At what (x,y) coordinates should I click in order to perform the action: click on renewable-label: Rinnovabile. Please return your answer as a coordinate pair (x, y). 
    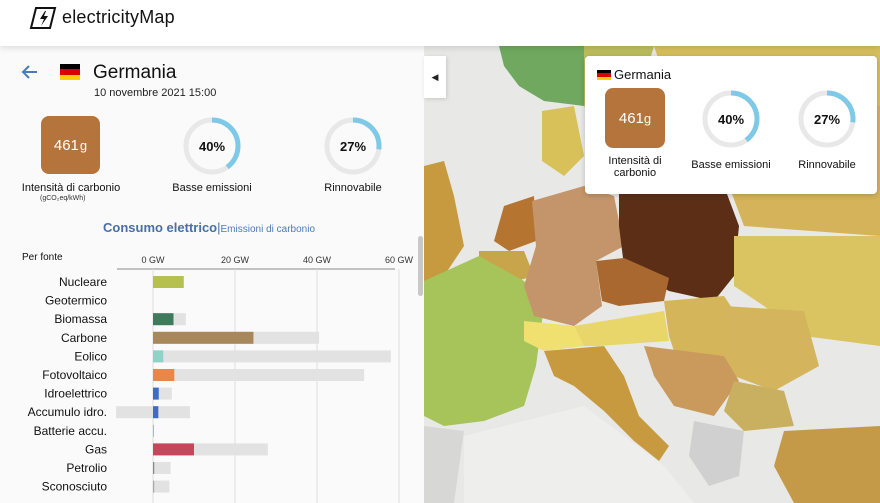
    Looking at the image, I should click on (353, 188).